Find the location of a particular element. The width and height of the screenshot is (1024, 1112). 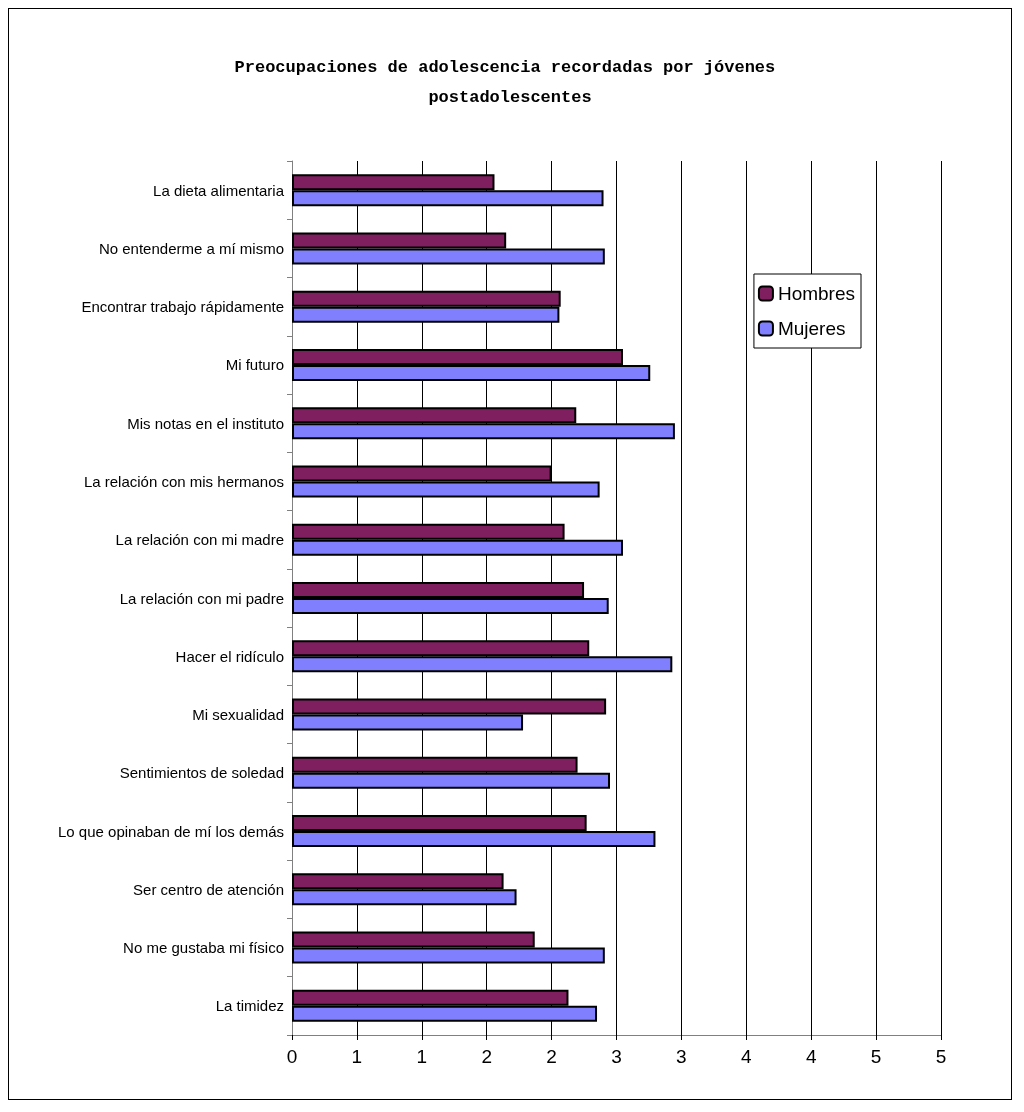

y-tick-label: No entenderme a mí mismo is located at coordinates (191, 248).